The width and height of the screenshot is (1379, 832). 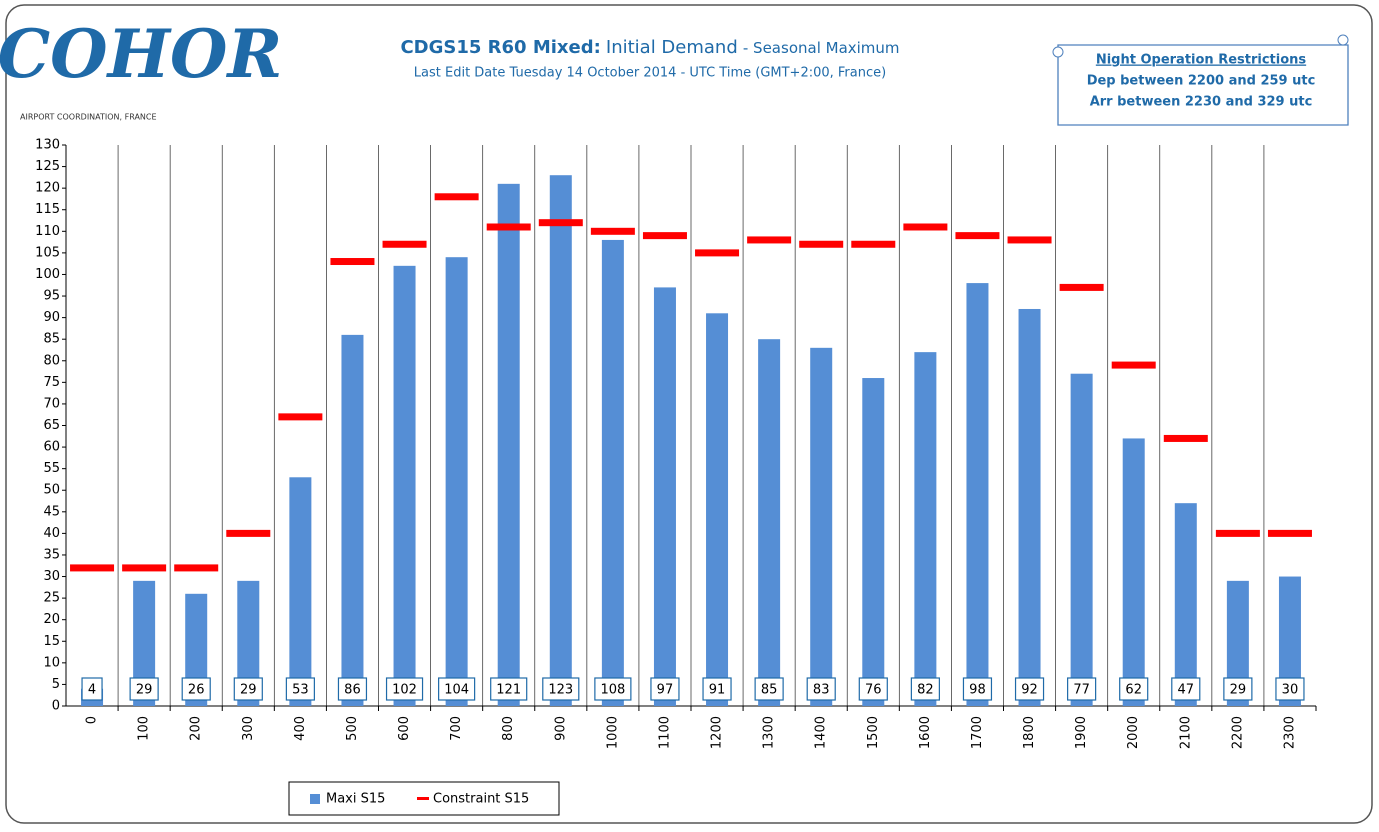 I want to click on y-tick-label: 60, so click(x=51, y=447).